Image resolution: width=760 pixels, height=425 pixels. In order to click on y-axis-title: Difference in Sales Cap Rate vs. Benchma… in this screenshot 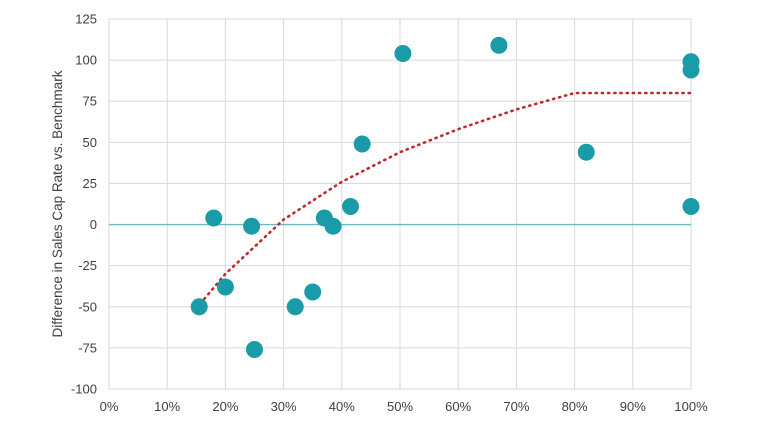, I will do `click(57, 203)`.